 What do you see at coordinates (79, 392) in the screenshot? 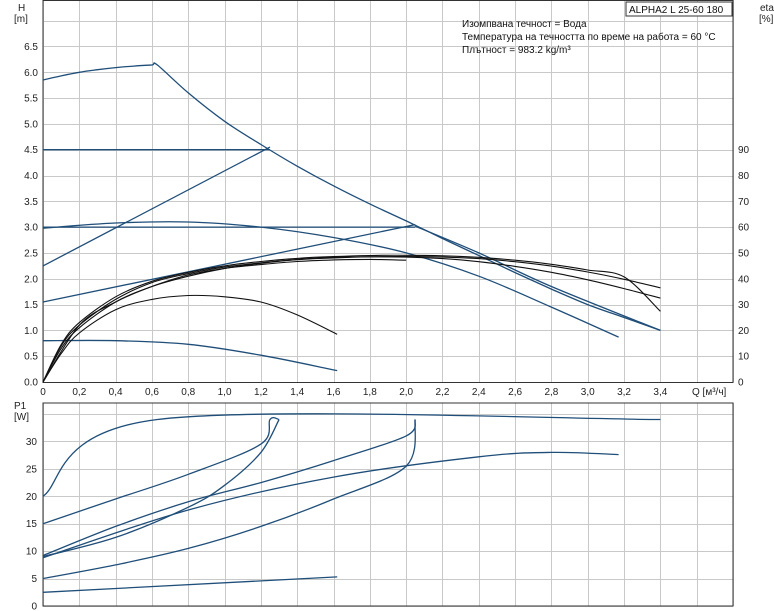
I see `x-tick-label: 0,2` at bounding box center [79, 392].